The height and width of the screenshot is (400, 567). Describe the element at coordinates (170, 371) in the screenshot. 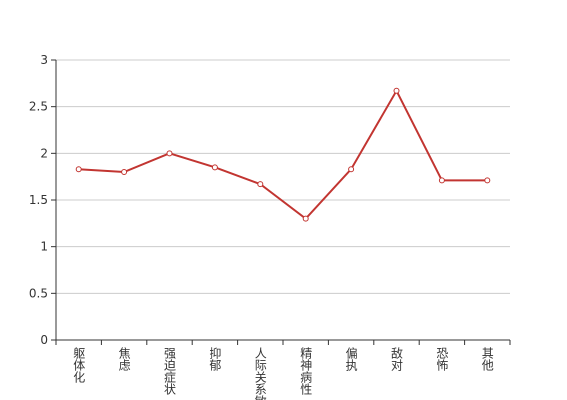

I see `x-tick-label: 强迫症状` at that location.